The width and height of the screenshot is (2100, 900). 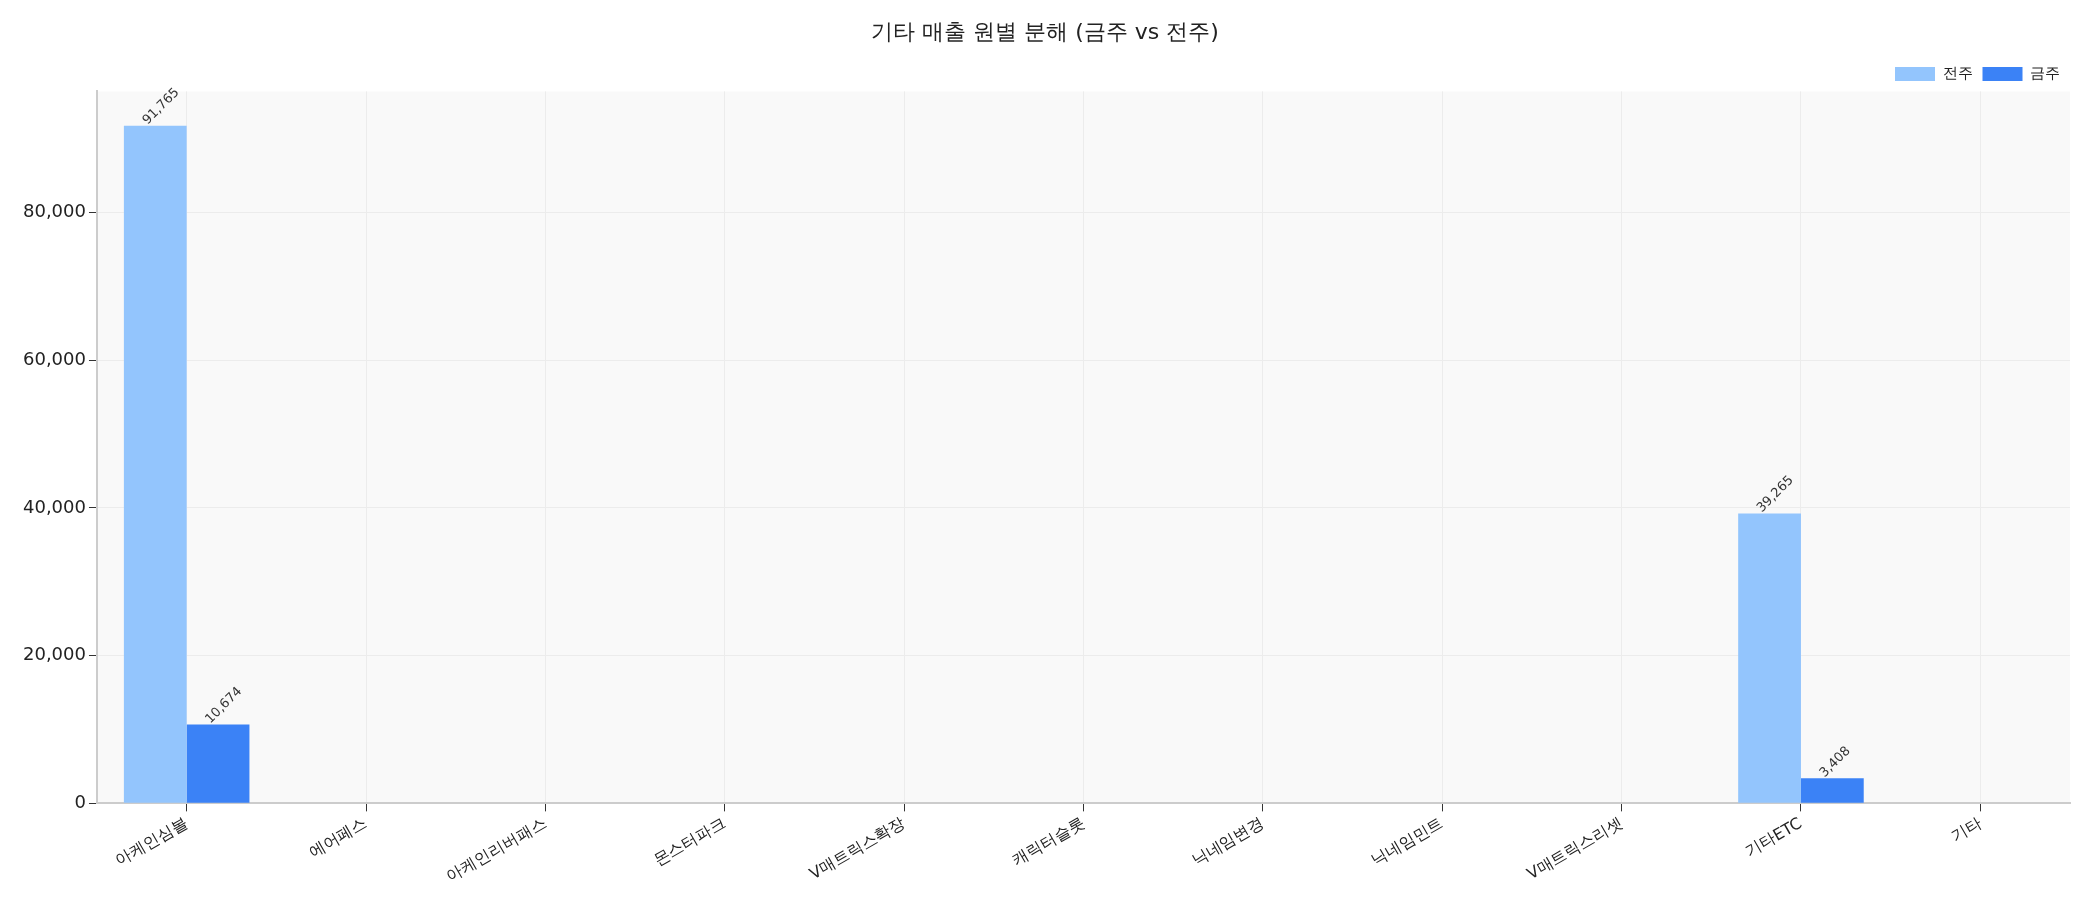 I want to click on y-tick-label: 20,000, so click(x=54, y=654).